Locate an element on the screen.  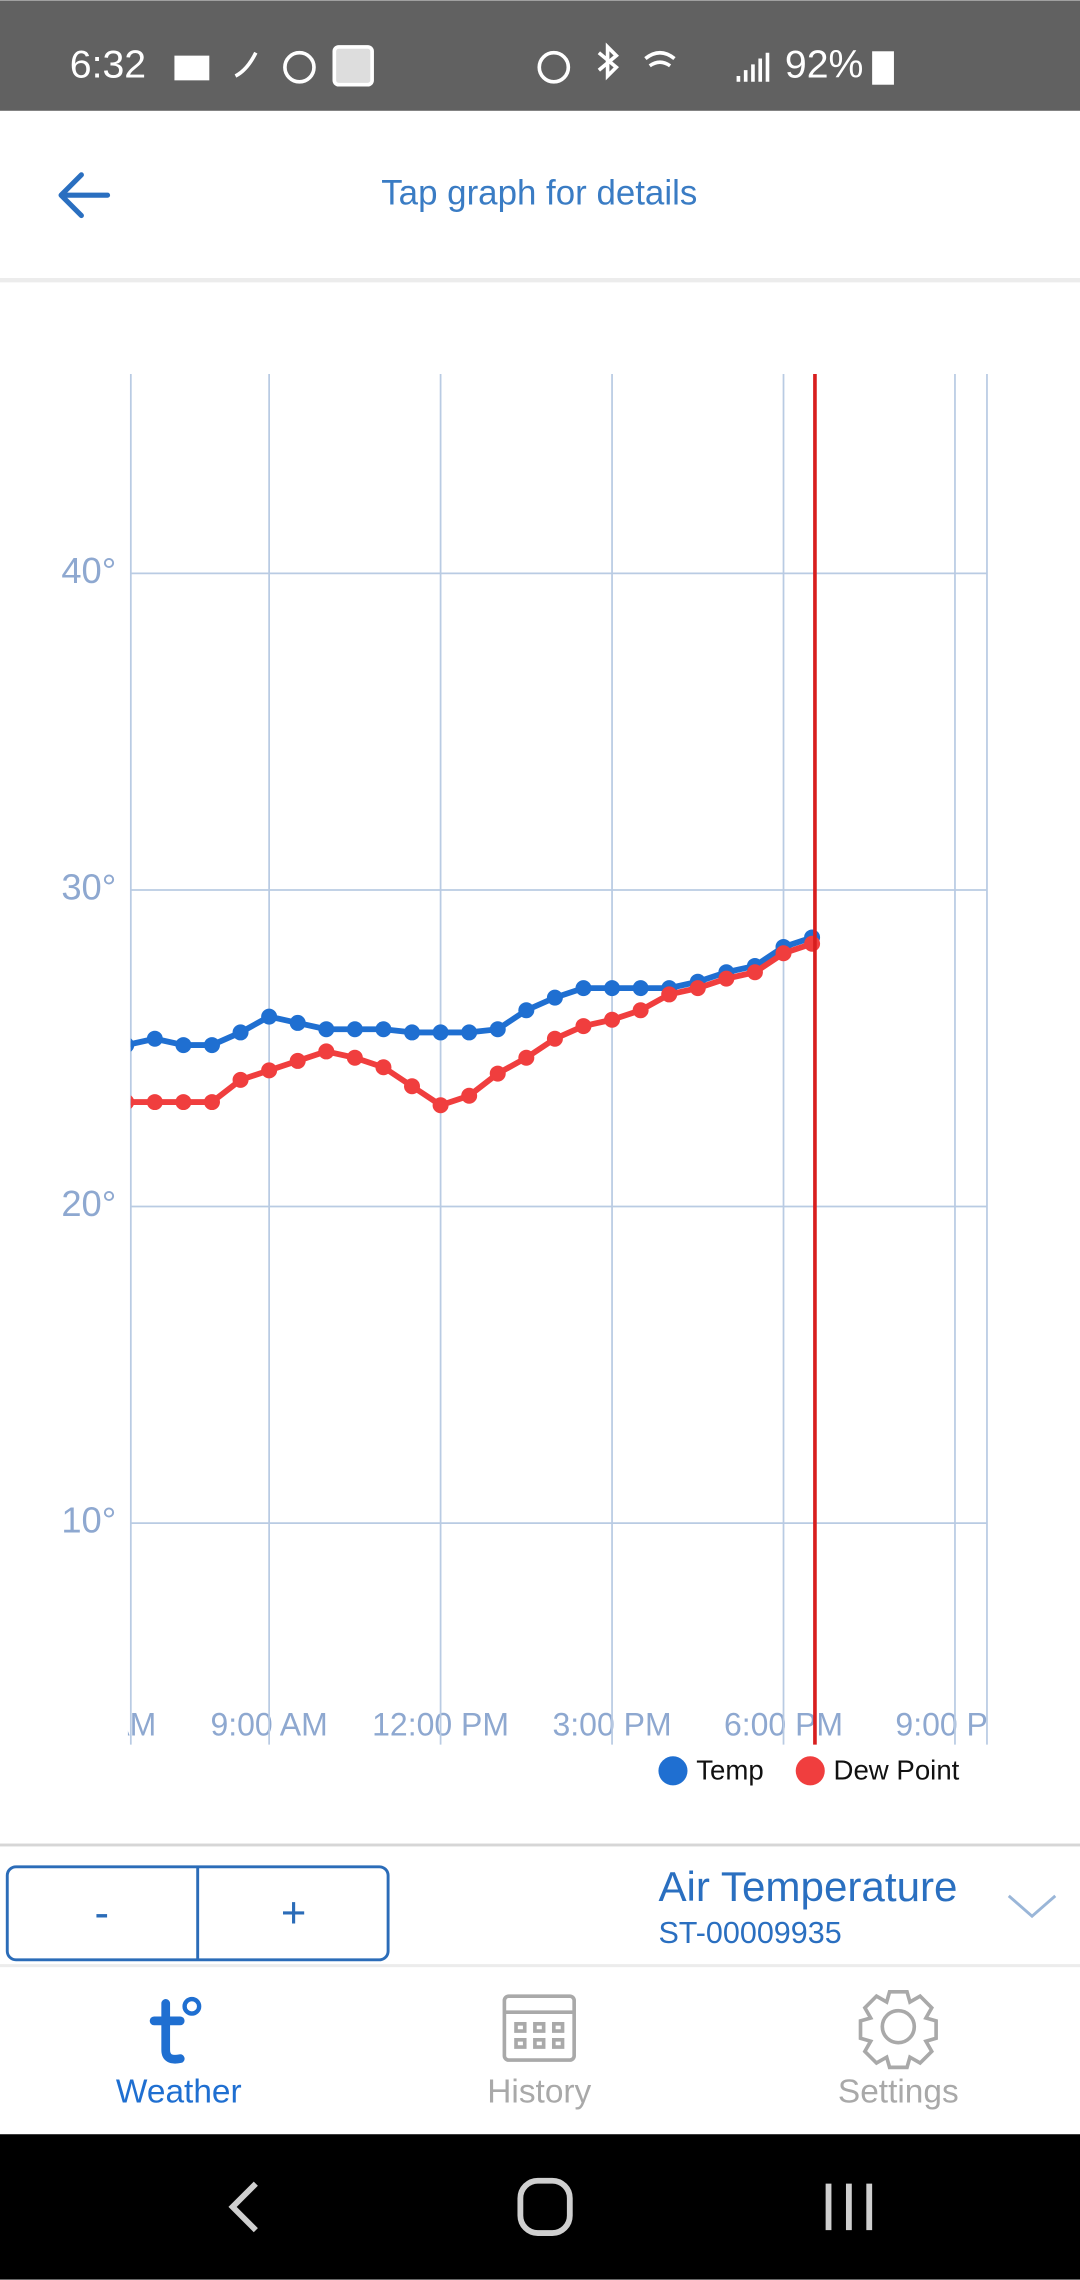
header-title: Tap graph for details is located at coordinates (539, 192).